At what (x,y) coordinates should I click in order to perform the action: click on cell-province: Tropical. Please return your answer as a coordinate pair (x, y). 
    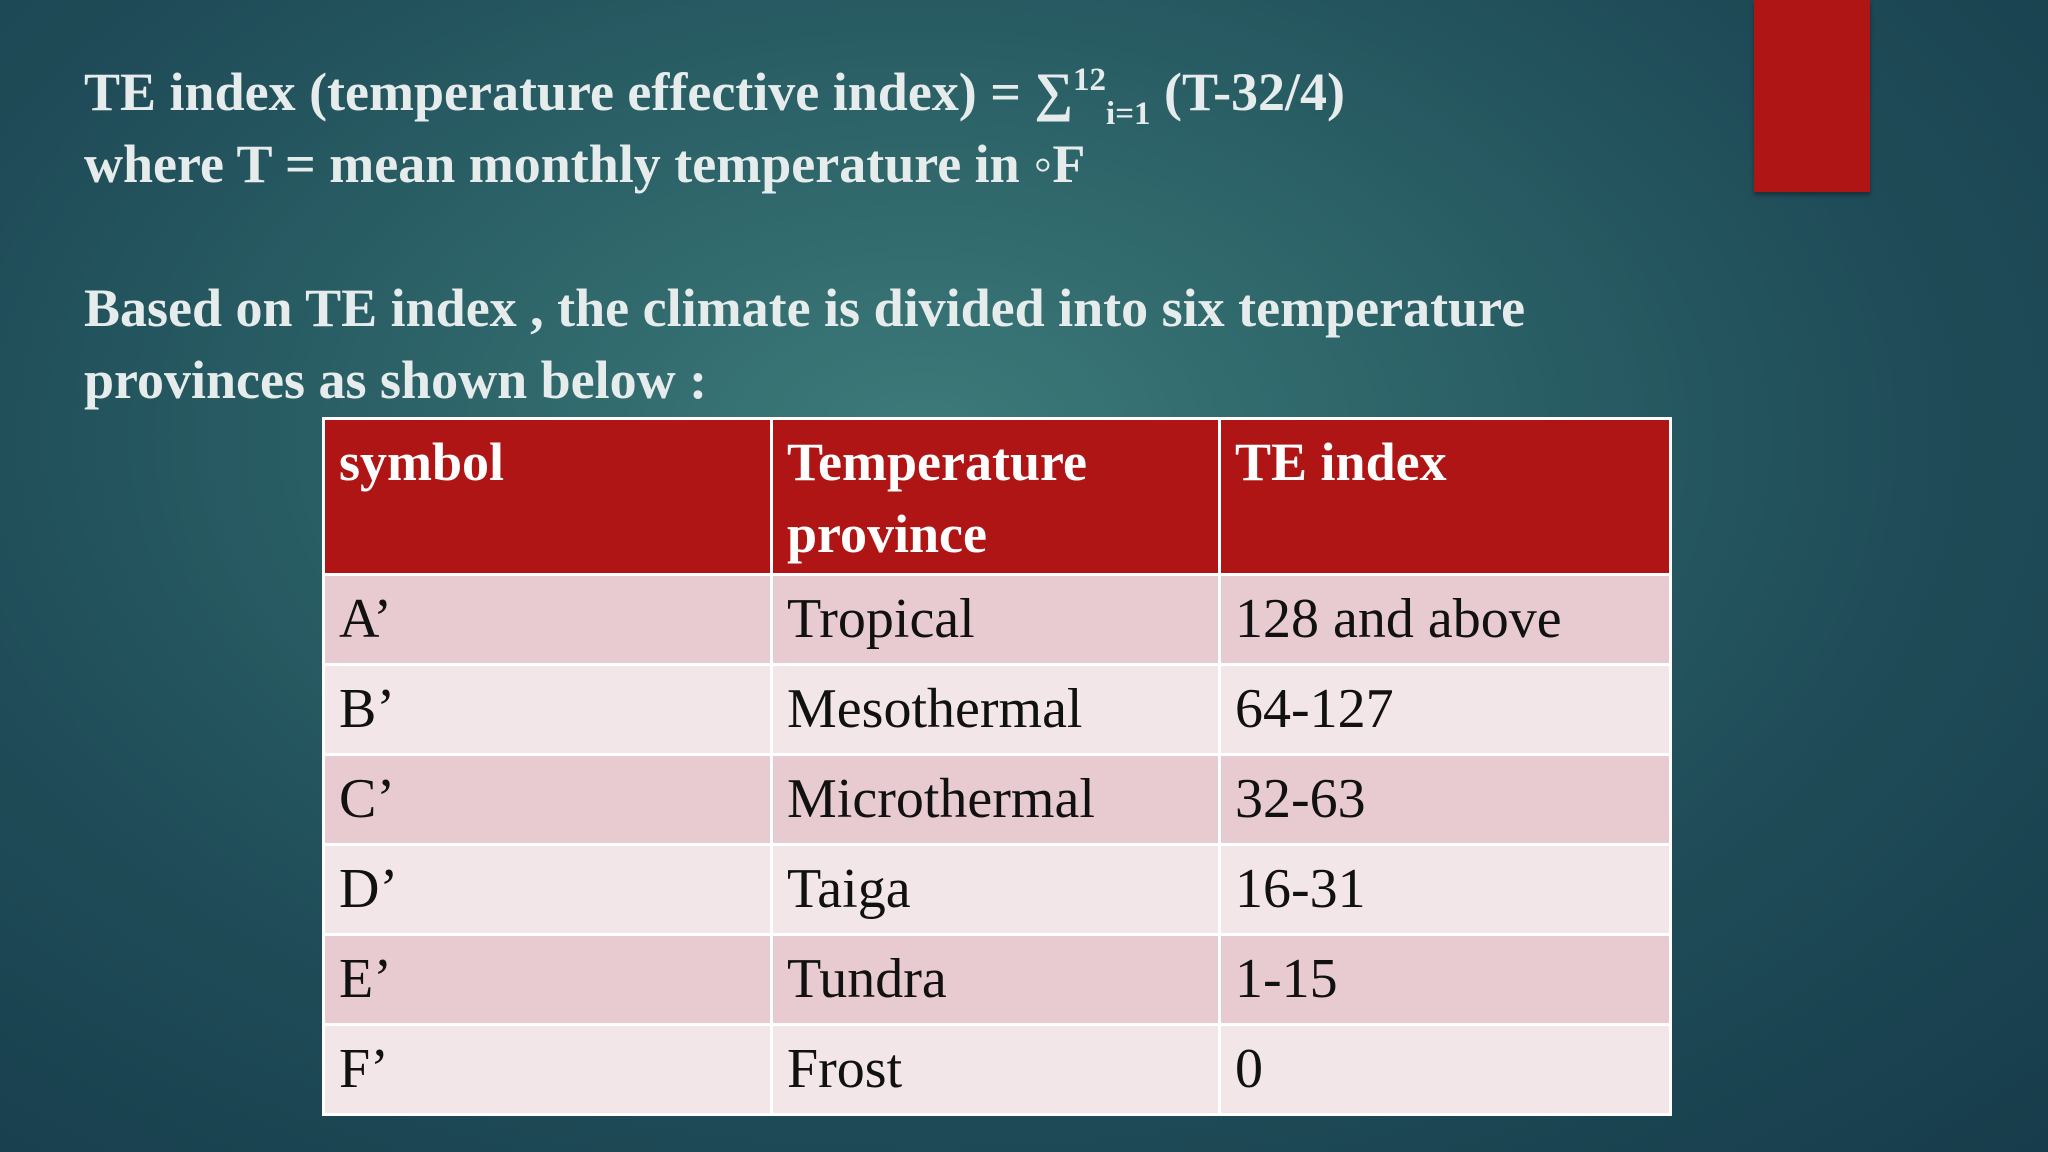
    Looking at the image, I should click on (995, 619).